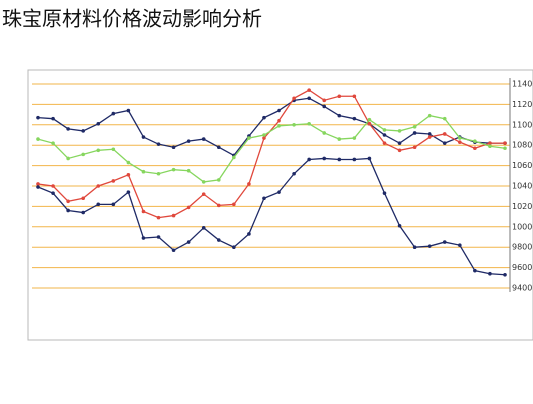  What do you see at coordinates (522, 206) in the screenshot?
I see `y-tick-label: 10200` at bounding box center [522, 206].